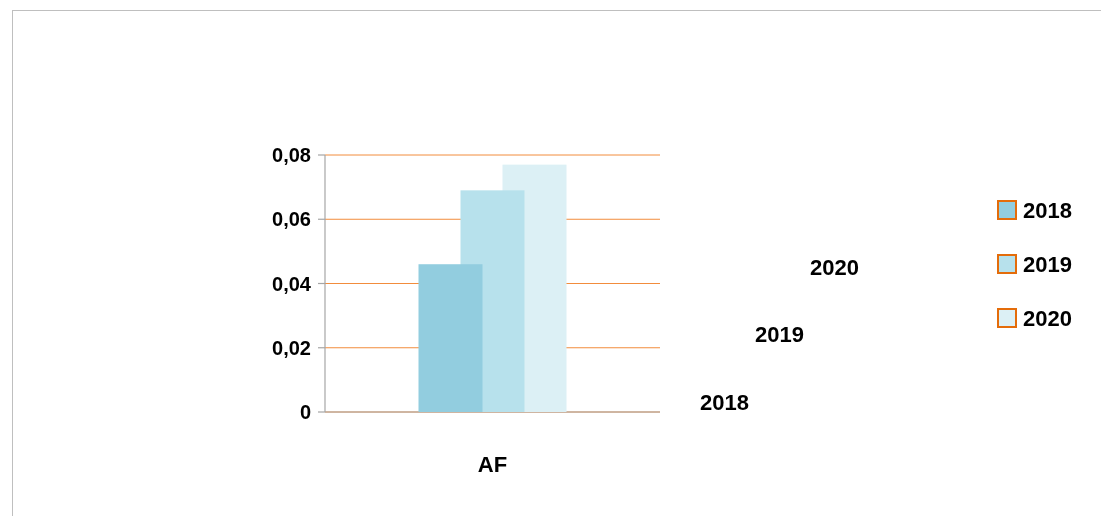  I want to click on y-tick-label: 0,02, so click(291, 347).